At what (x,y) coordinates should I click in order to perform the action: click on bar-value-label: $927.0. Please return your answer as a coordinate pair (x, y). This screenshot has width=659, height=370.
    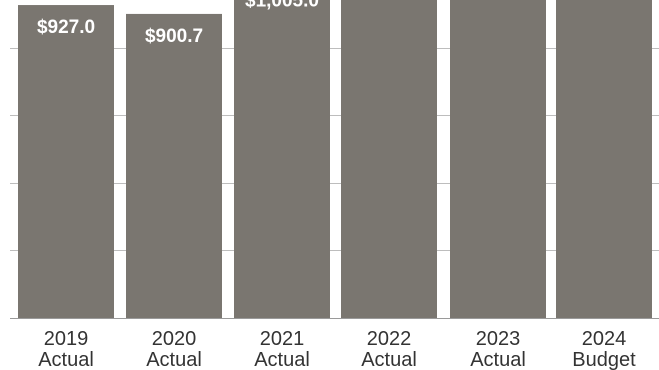
    Looking at the image, I should click on (66, 27).